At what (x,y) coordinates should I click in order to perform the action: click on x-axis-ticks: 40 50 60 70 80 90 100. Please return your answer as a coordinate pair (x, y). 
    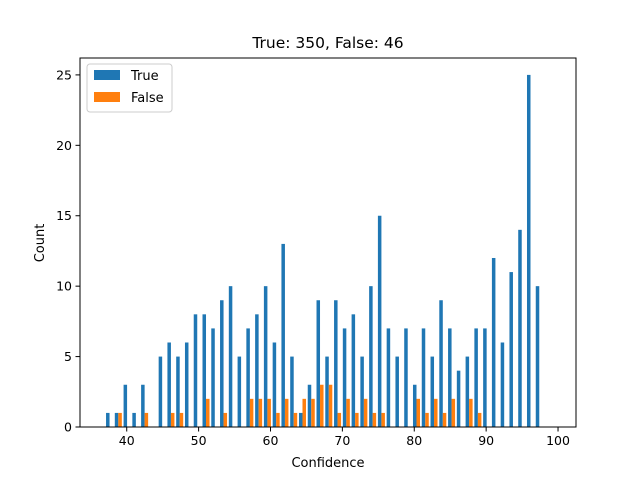
    Looking at the image, I should click on (344, 437).